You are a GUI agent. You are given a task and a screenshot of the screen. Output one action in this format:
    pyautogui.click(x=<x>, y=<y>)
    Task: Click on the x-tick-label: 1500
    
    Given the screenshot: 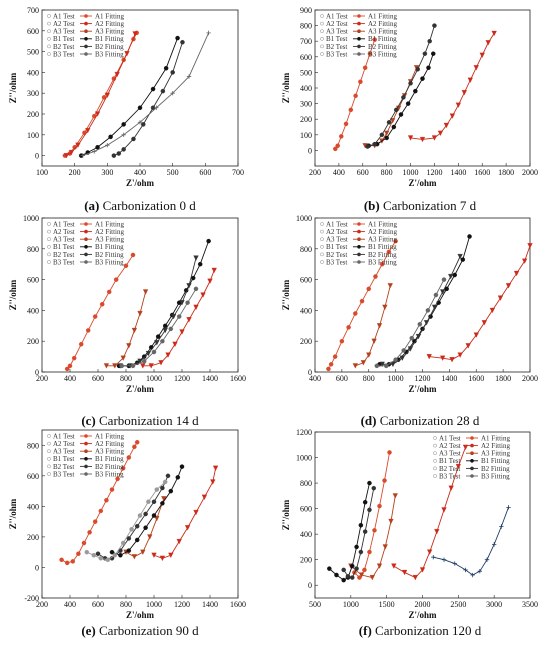 What is the action you would take?
    pyautogui.click(x=387, y=604)
    